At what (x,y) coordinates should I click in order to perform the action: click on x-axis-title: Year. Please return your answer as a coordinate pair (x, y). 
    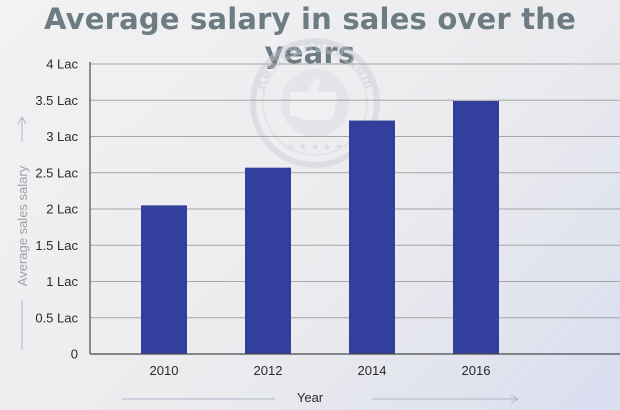
    Looking at the image, I should click on (310, 397).